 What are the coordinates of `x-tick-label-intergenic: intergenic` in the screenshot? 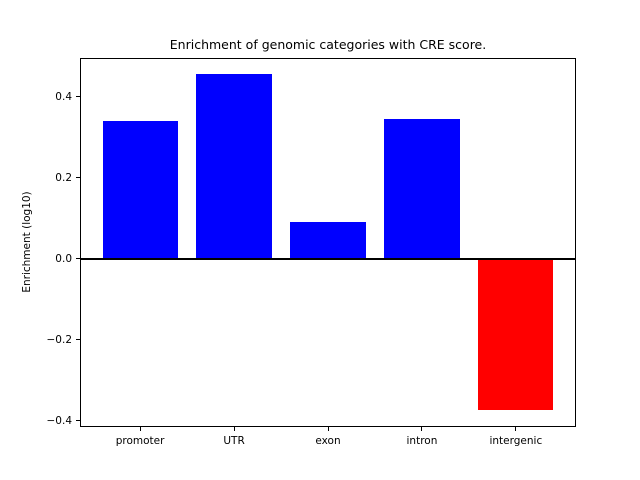 It's located at (516, 440).